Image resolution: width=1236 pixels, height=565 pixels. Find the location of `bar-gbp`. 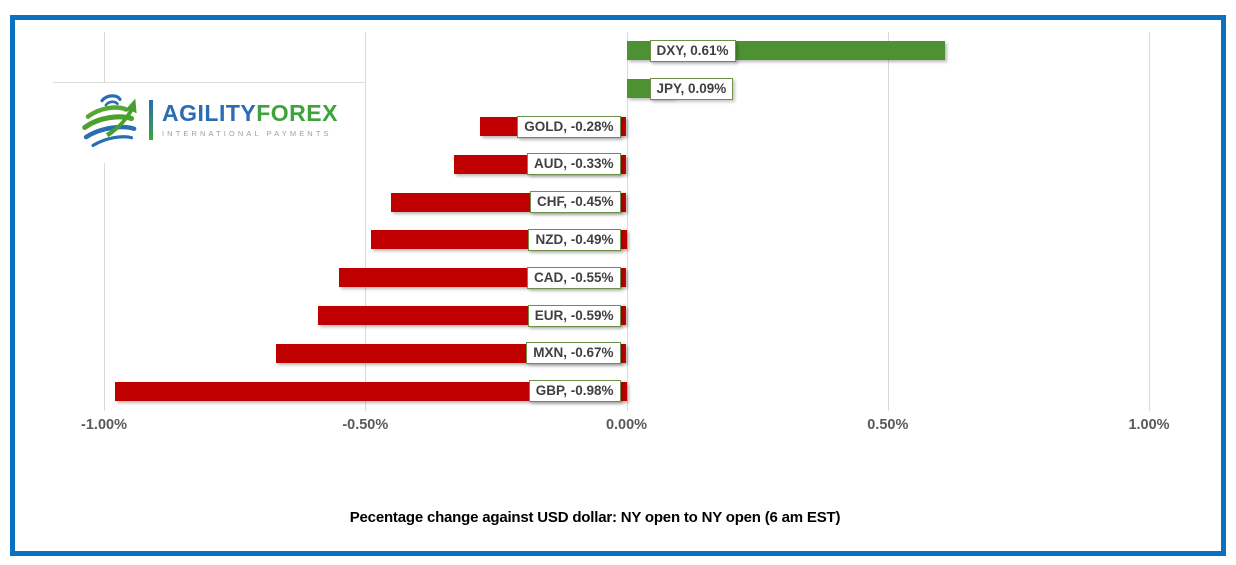

bar-gbp is located at coordinates (370, 391).